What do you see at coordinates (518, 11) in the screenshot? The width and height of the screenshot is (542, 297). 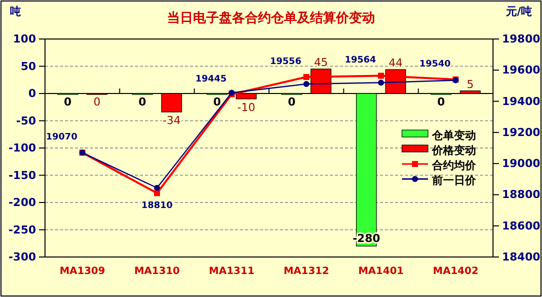 I see `y2-axis-title: 元/吨` at bounding box center [518, 11].